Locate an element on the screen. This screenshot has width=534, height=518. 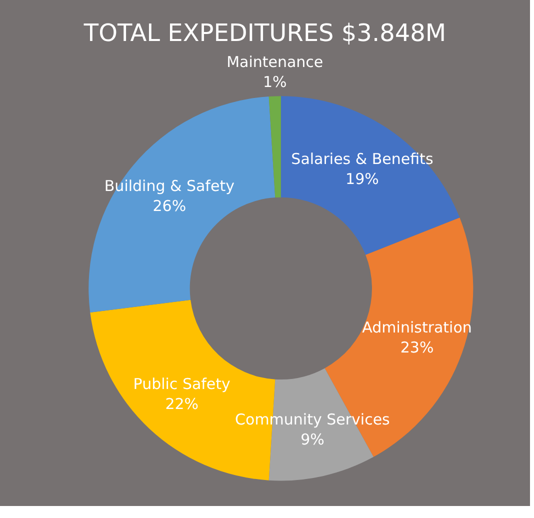
slice-label: Maintenance is located at coordinates (275, 62).